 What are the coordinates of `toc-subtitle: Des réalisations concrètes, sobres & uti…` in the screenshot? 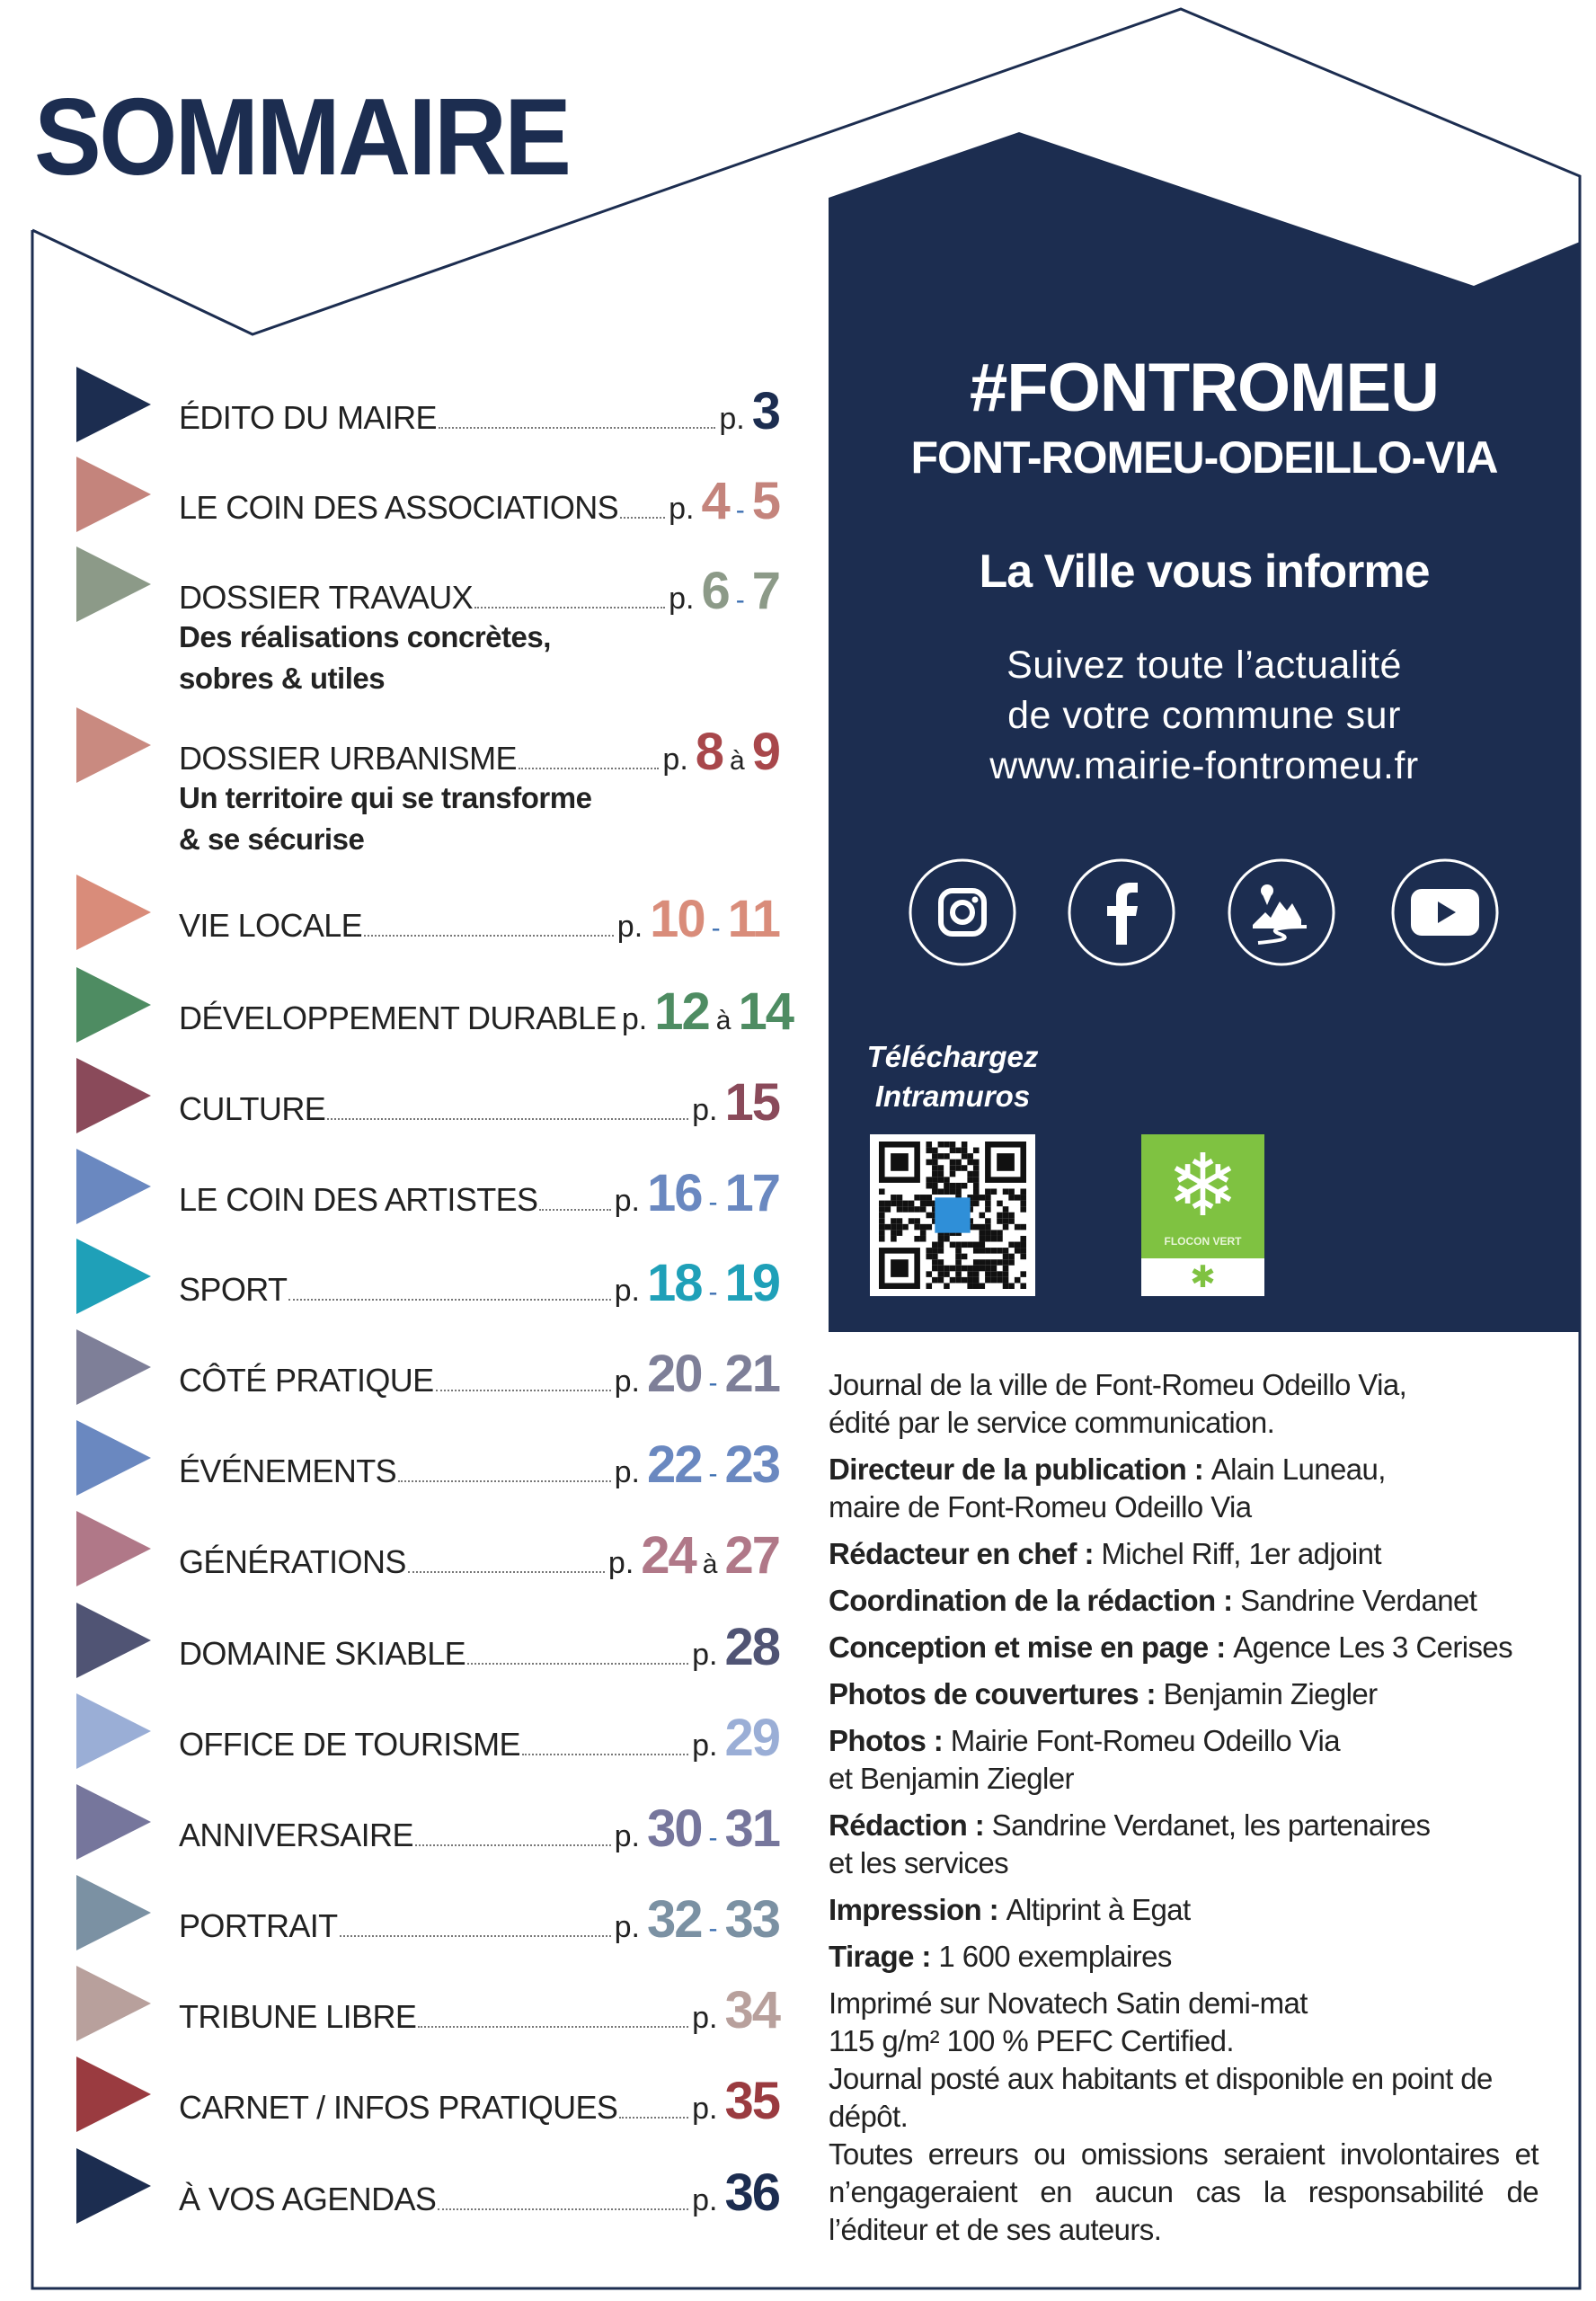 It's located at (365, 657).